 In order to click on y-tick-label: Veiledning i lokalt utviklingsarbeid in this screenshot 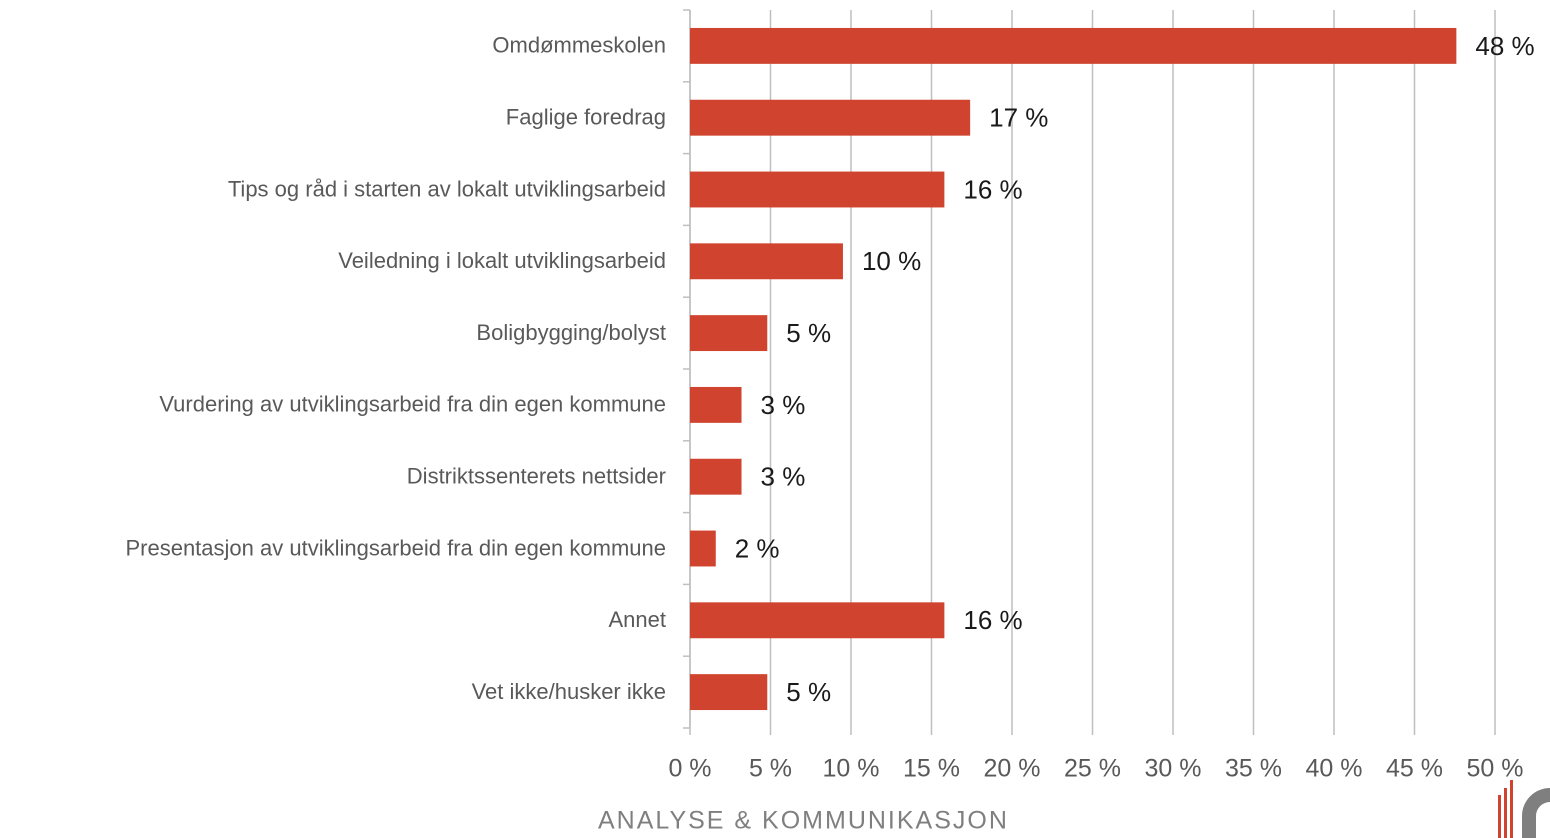, I will do `click(502, 260)`.